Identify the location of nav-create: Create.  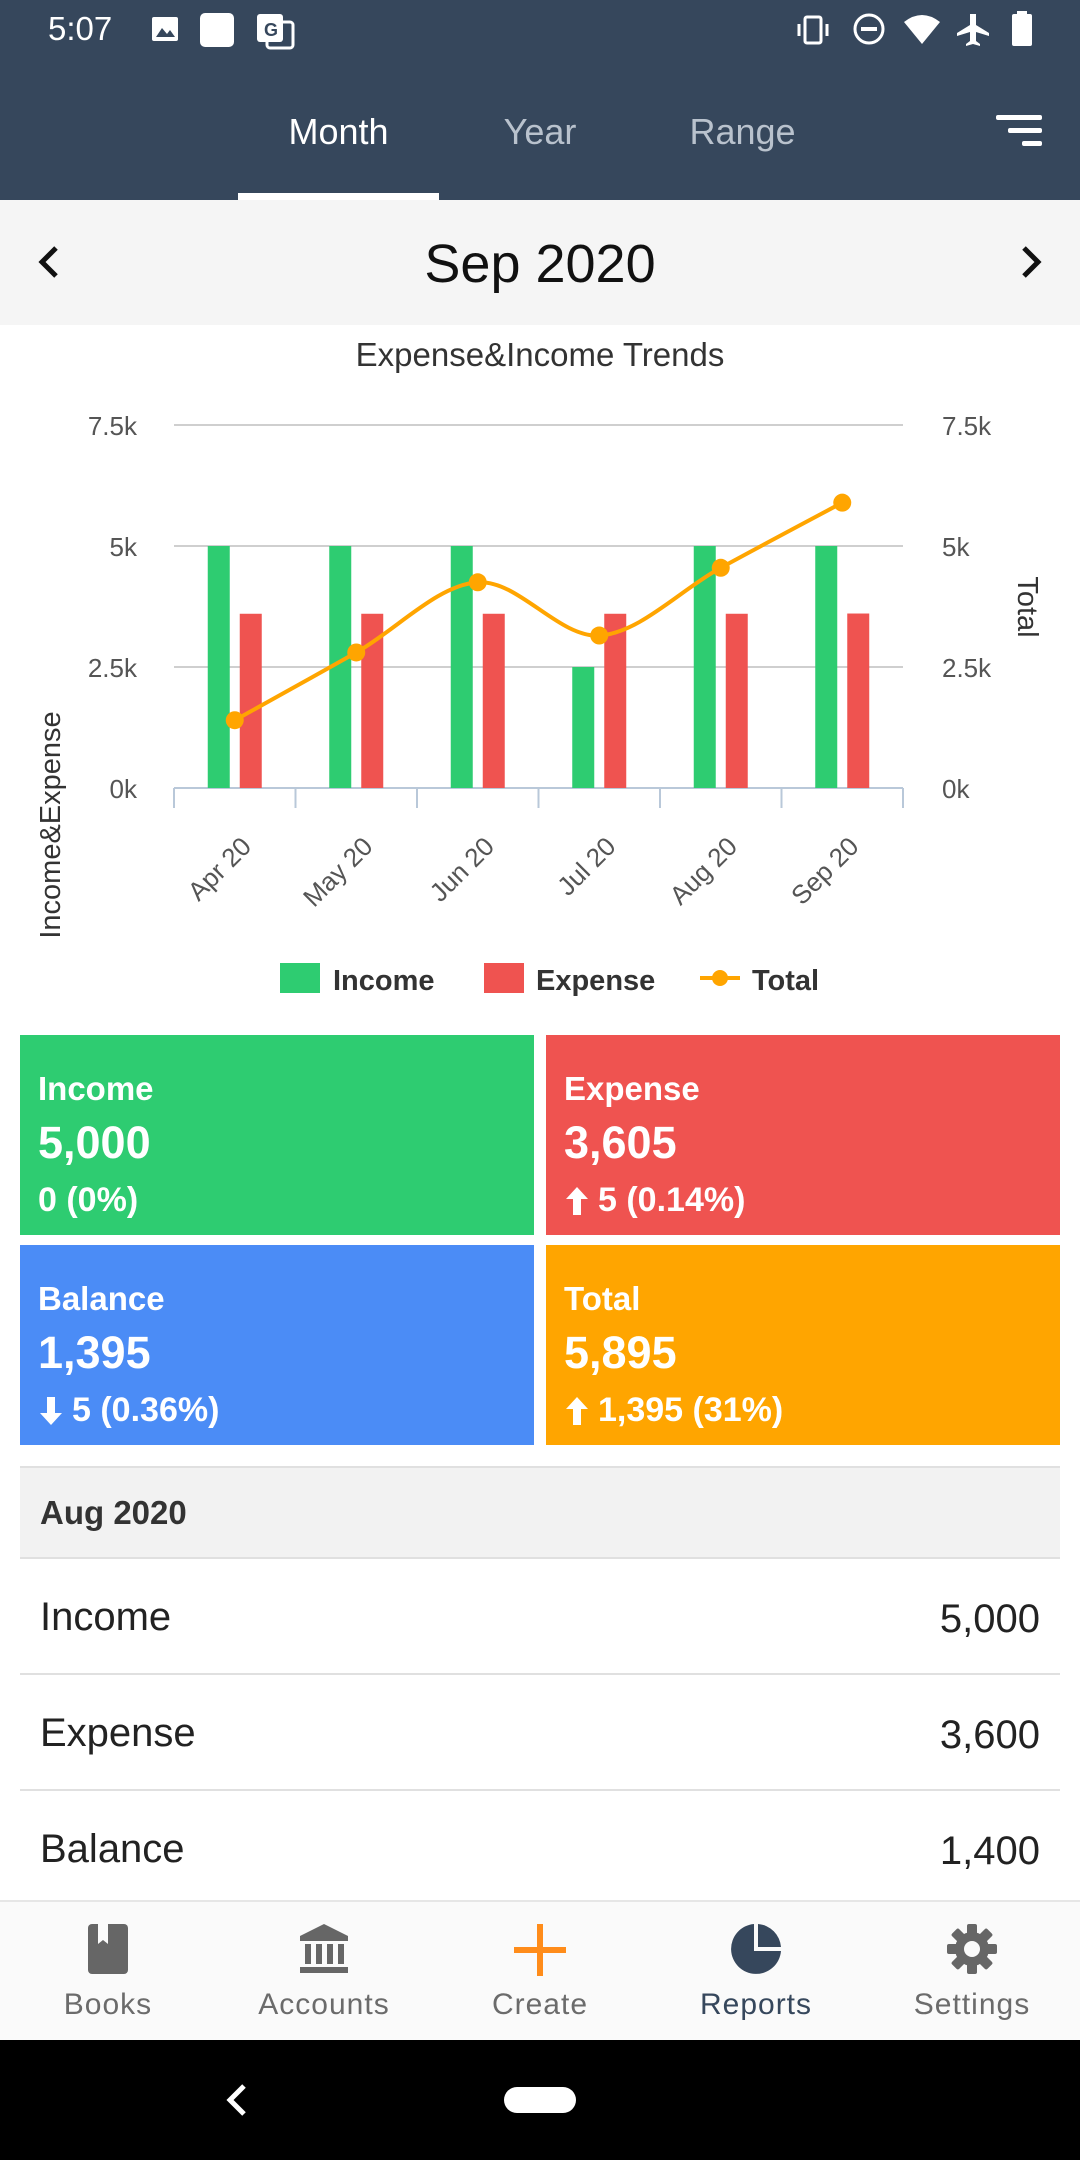
(540, 1972).